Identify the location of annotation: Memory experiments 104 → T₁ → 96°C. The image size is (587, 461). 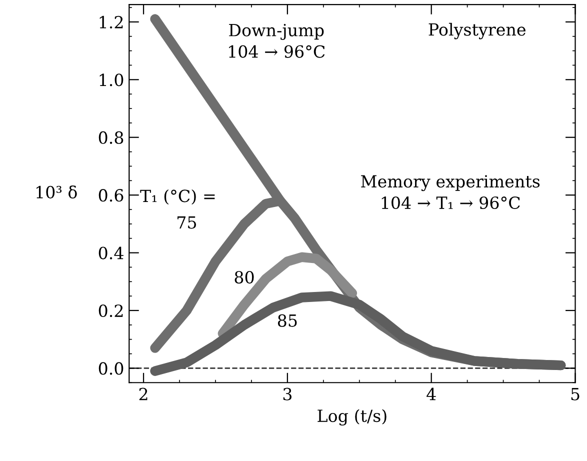
(450, 192).